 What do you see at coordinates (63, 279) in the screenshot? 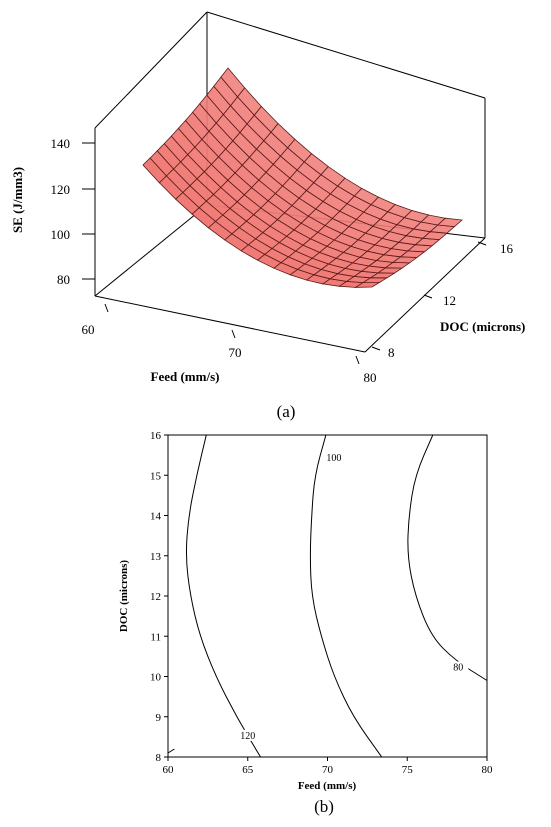
I see `z-tick-label: 80` at bounding box center [63, 279].